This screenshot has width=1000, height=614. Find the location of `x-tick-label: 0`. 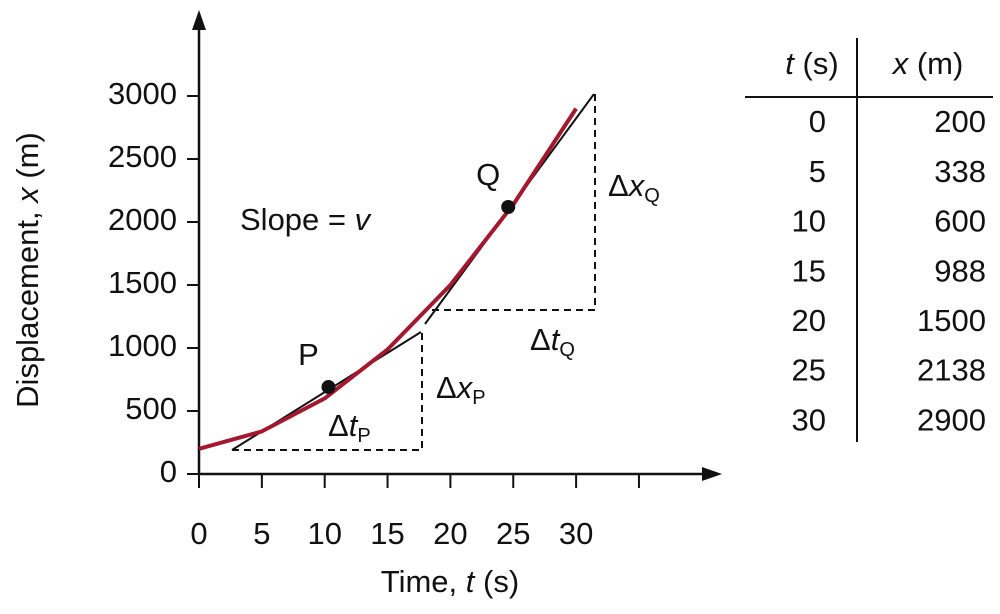

x-tick-label: 0 is located at coordinates (198, 533).